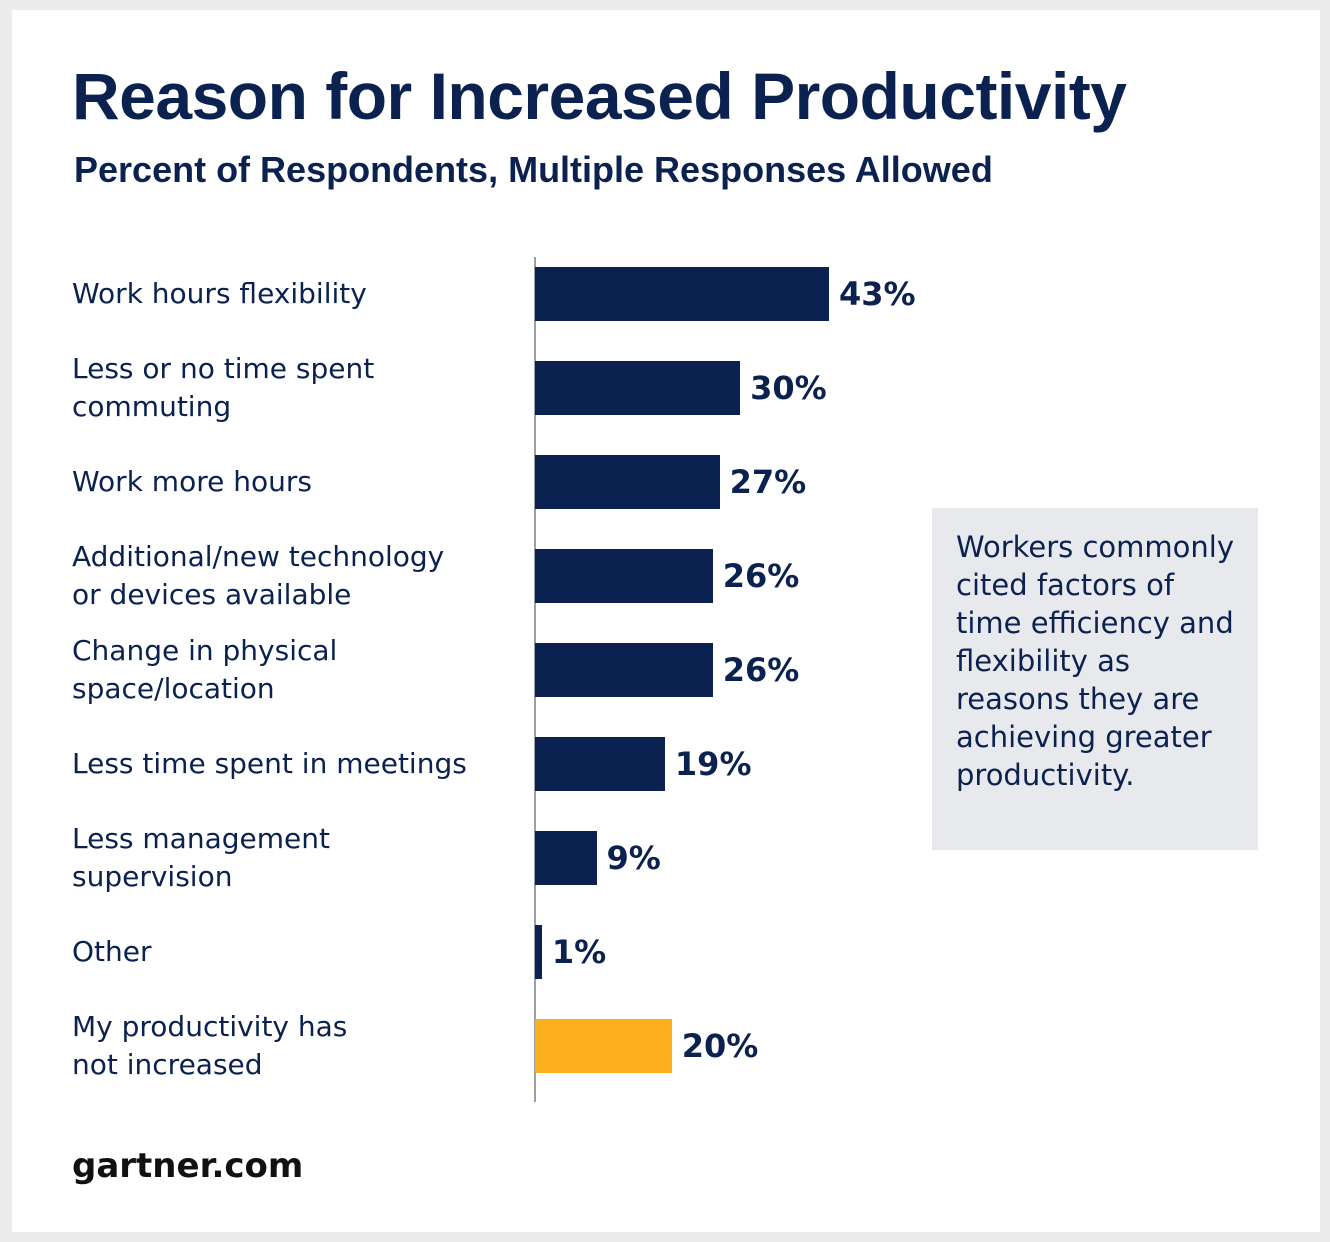 This screenshot has width=1330, height=1242. What do you see at coordinates (219, 293) in the screenshot?
I see `category-label: Work hours flexibility` at bounding box center [219, 293].